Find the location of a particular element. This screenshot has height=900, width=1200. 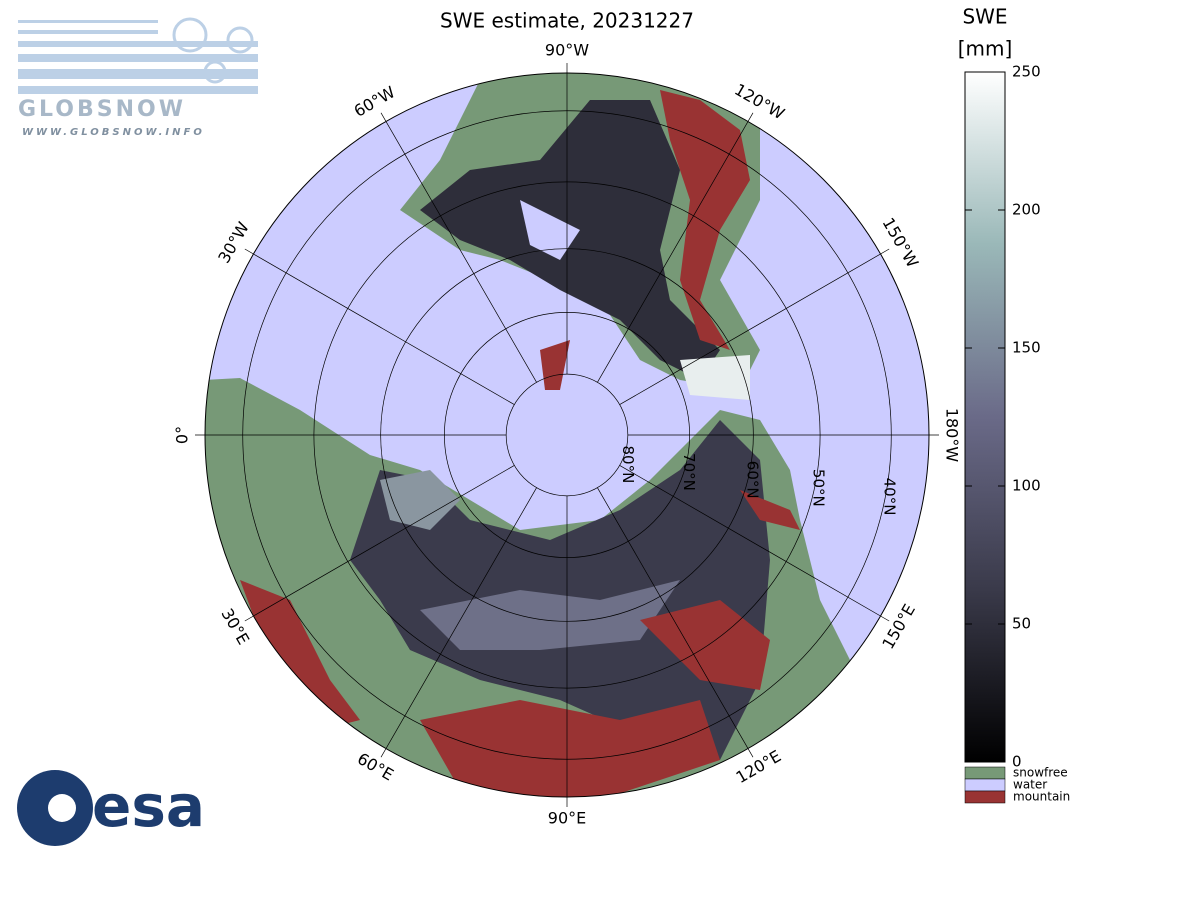

hudson-bay is located at coordinates (550, 230).